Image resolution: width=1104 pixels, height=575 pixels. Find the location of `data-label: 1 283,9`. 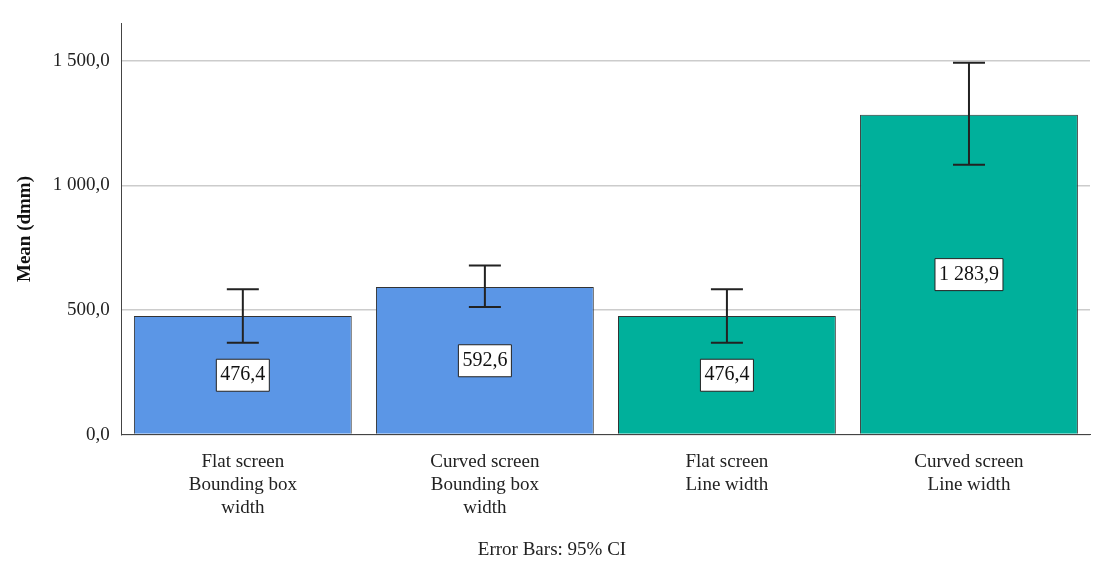

data-label: 1 283,9 is located at coordinates (968, 272).